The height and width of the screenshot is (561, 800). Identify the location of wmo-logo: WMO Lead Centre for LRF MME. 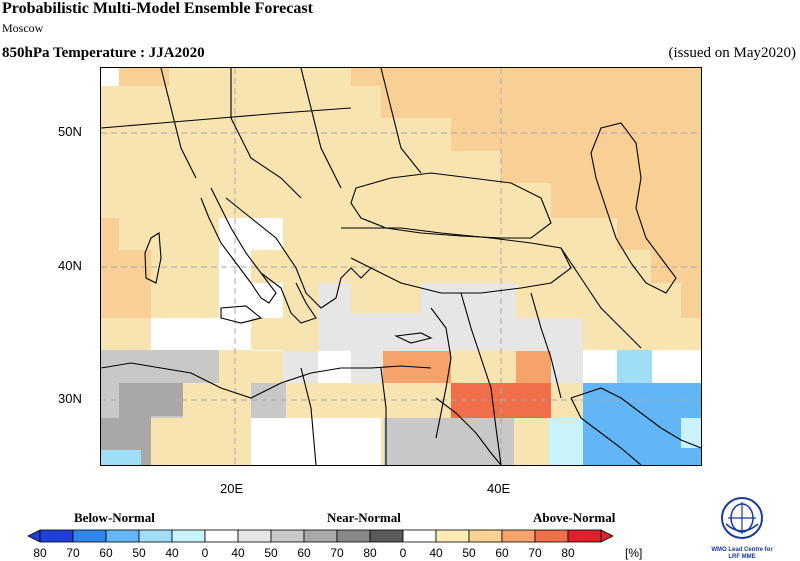
(742, 527).